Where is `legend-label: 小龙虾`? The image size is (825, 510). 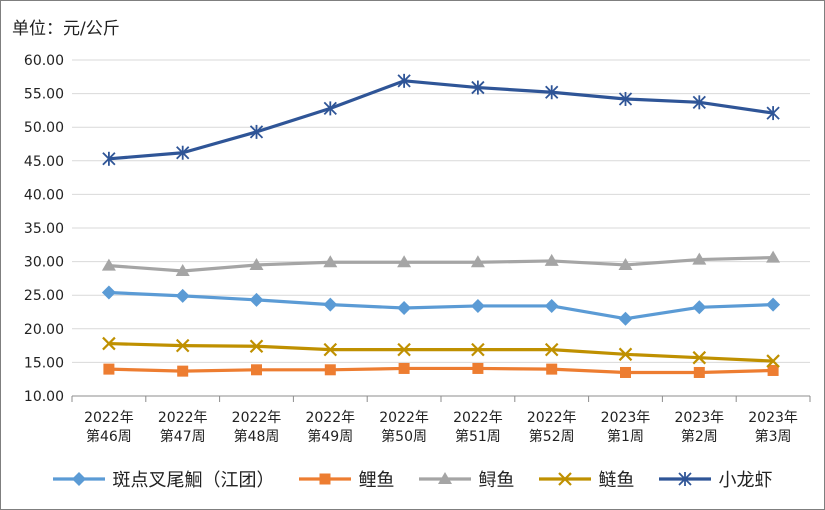 legend-label: 小龙虾 is located at coordinates (745, 480).